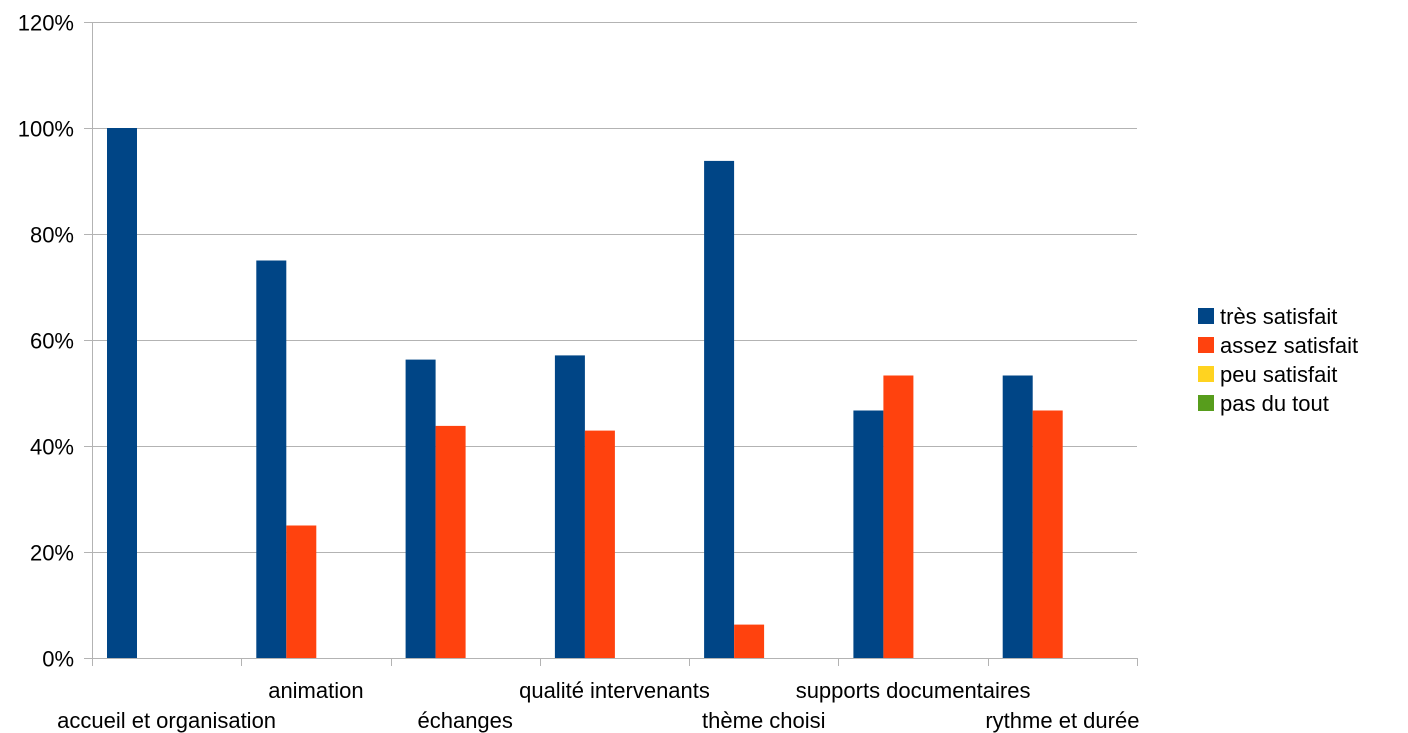  Describe the element at coordinates (913, 690) in the screenshot. I see `x-tick-label: supports documentaires` at that location.